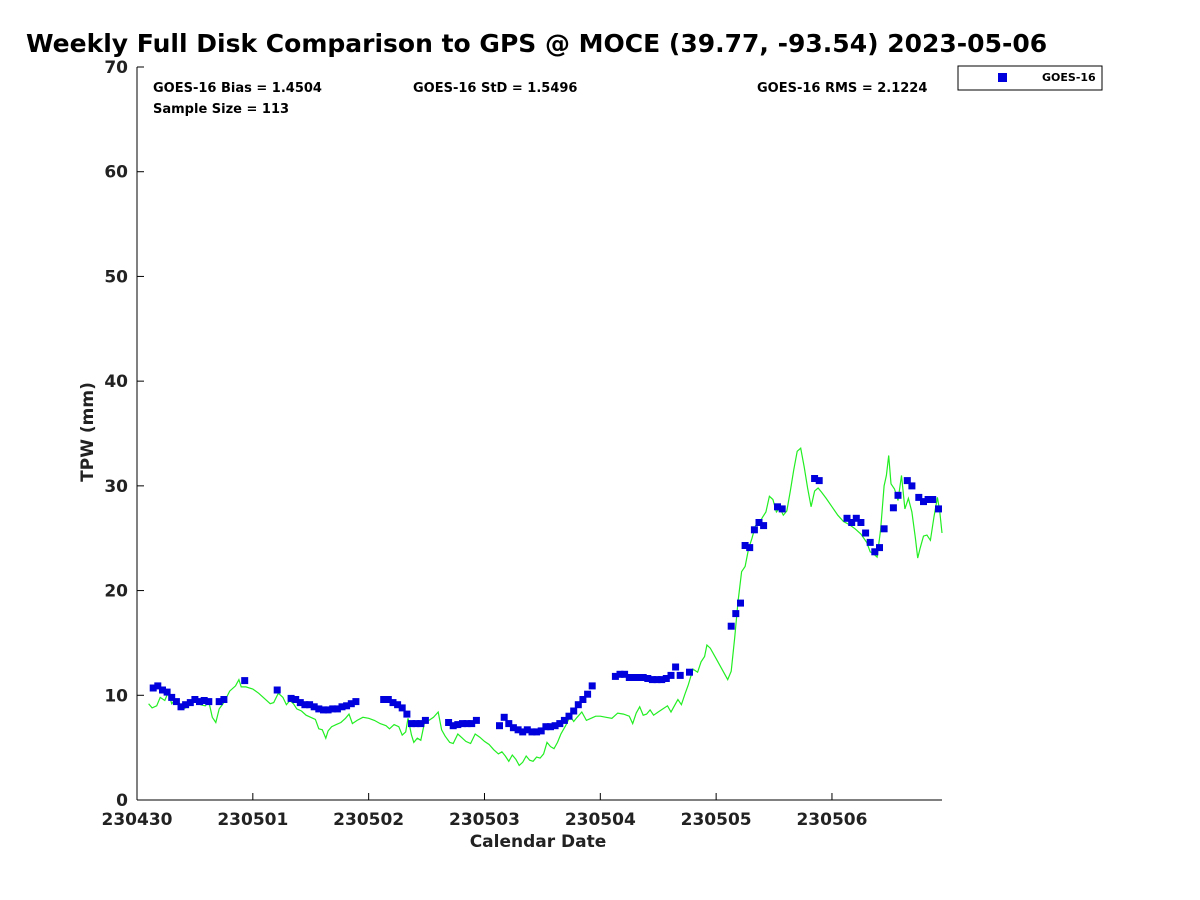  What do you see at coordinates (716, 820) in the screenshot?
I see `x-tick-label: 230505` at bounding box center [716, 820].